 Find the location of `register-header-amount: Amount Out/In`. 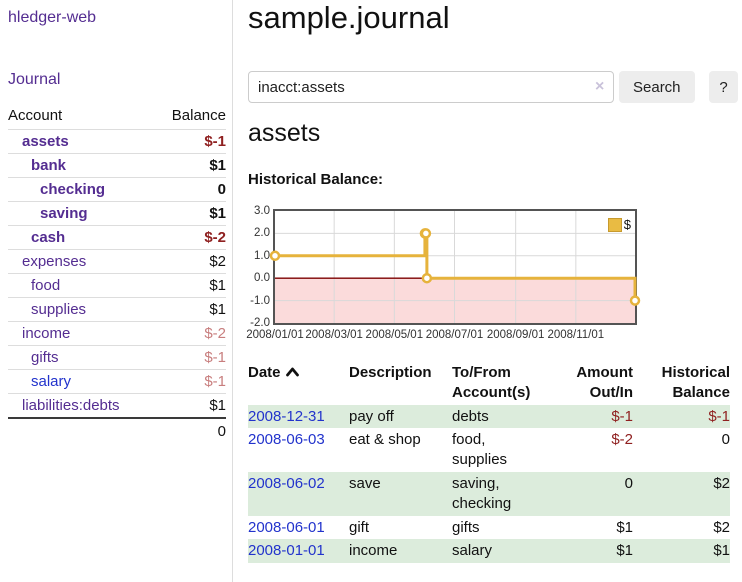

register-header-amount: Amount Out/In is located at coordinates (604, 382).